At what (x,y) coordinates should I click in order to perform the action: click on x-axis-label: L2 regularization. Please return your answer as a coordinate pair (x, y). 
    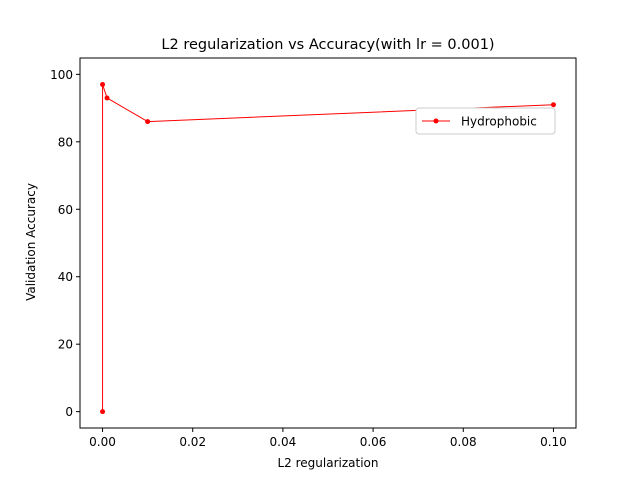
    Looking at the image, I should click on (327, 463).